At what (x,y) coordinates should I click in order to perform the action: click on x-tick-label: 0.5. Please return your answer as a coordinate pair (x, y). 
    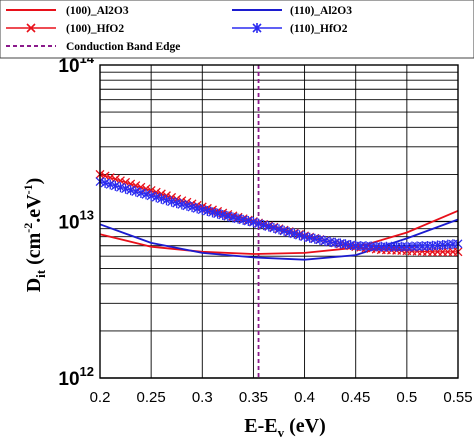
    Looking at the image, I should click on (406, 397).